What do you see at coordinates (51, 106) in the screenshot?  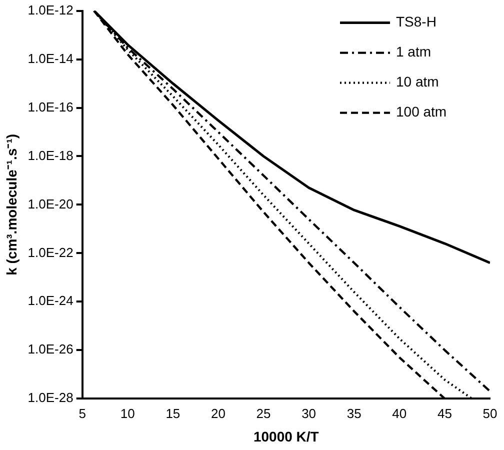 I see `y-tick-label: 1.0E-16` at bounding box center [51, 106].